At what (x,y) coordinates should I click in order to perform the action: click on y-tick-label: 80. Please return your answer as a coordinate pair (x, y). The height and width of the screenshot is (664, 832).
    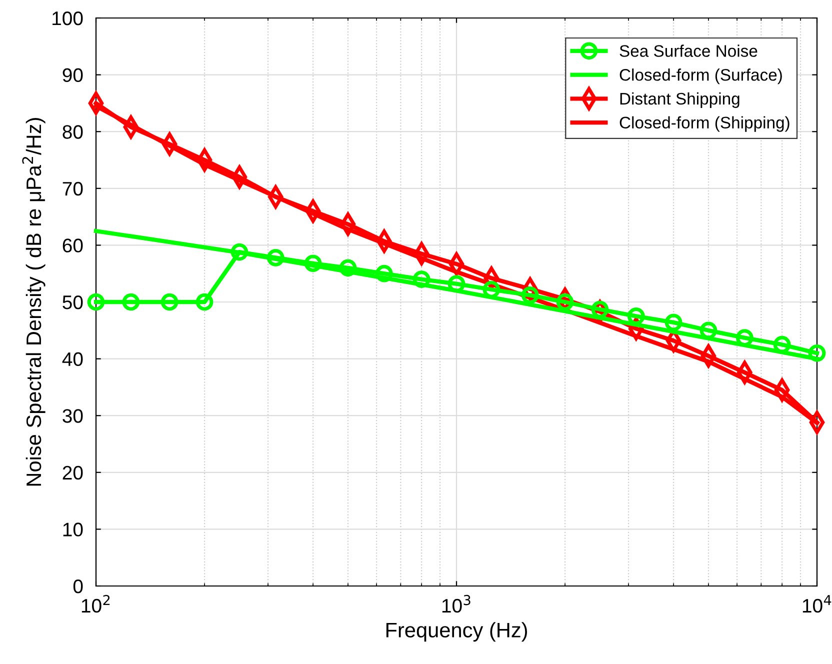
    Looking at the image, I should click on (72, 132).